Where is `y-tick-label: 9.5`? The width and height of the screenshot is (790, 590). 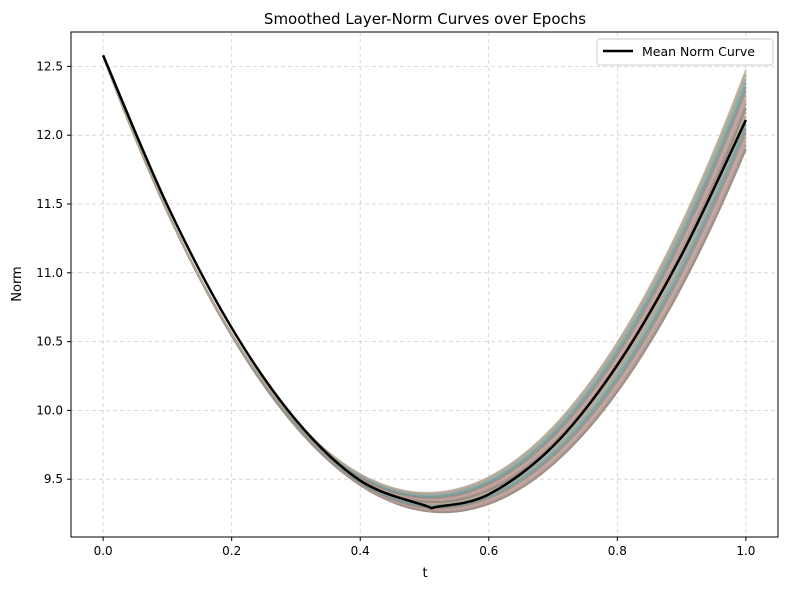
y-tick-label: 9.5 is located at coordinates (53, 479).